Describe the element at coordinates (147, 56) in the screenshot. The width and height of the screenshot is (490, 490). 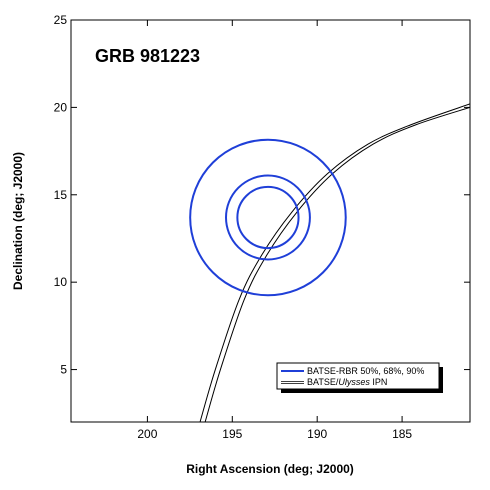
I see `chart-title: GRB 981223` at that location.